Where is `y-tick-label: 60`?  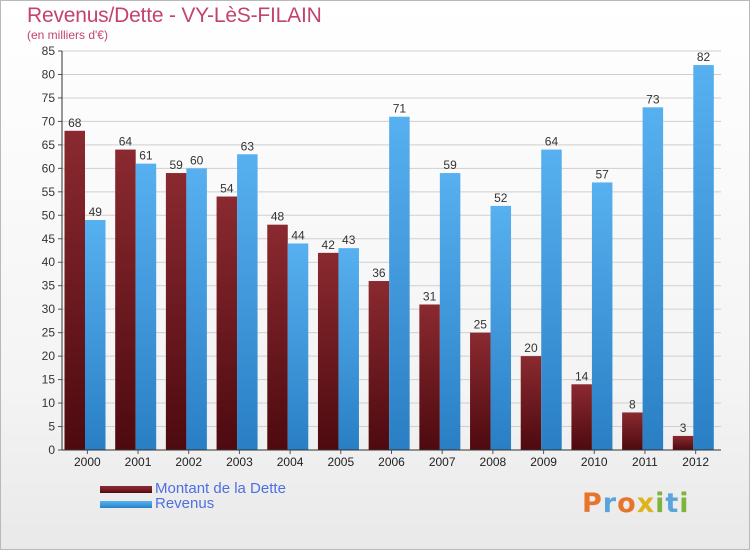 y-tick-label: 60 is located at coordinates (49, 168).